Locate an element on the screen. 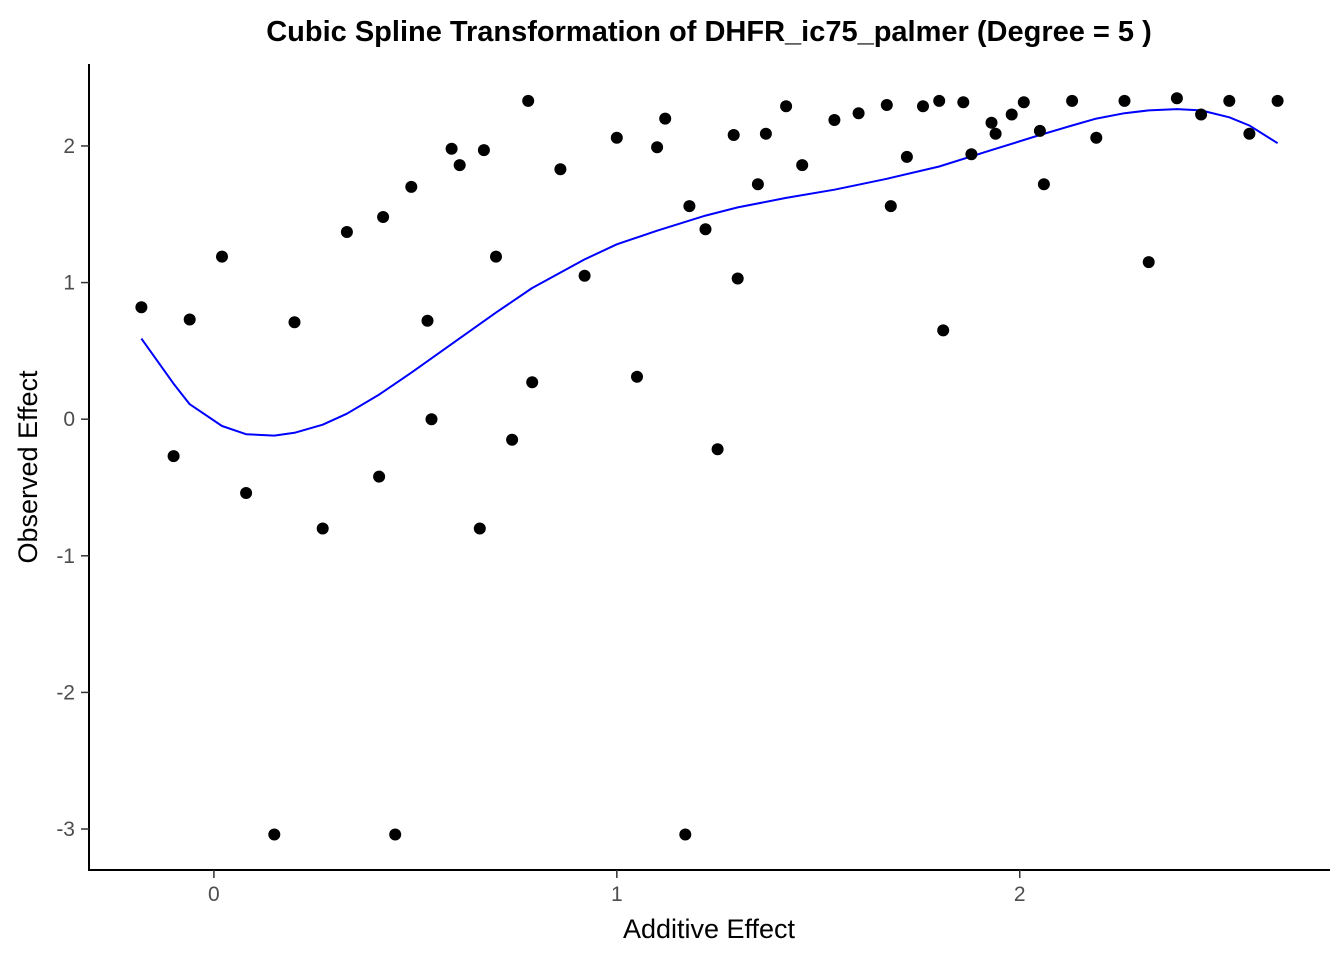  y-tick-label-3: 0 is located at coordinates (69, 419).